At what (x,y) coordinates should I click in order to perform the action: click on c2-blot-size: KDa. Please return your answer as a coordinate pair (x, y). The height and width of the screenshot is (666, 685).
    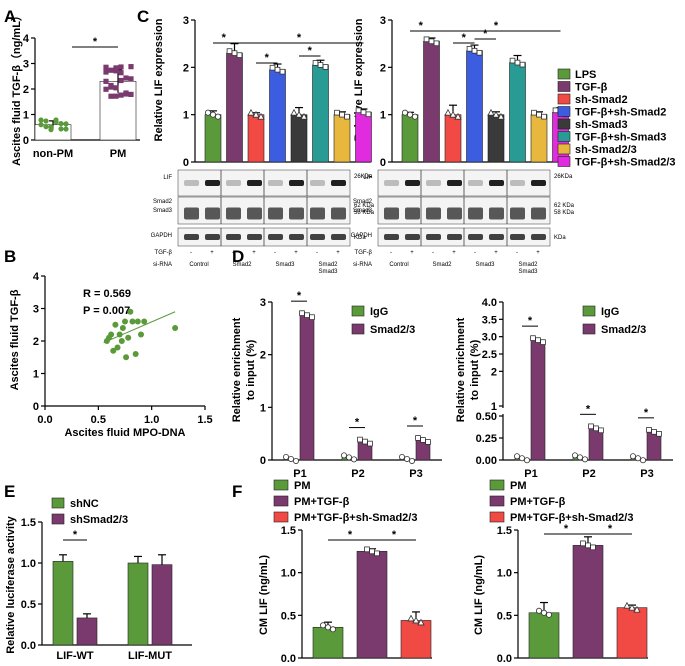
    Looking at the image, I should click on (560, 238).